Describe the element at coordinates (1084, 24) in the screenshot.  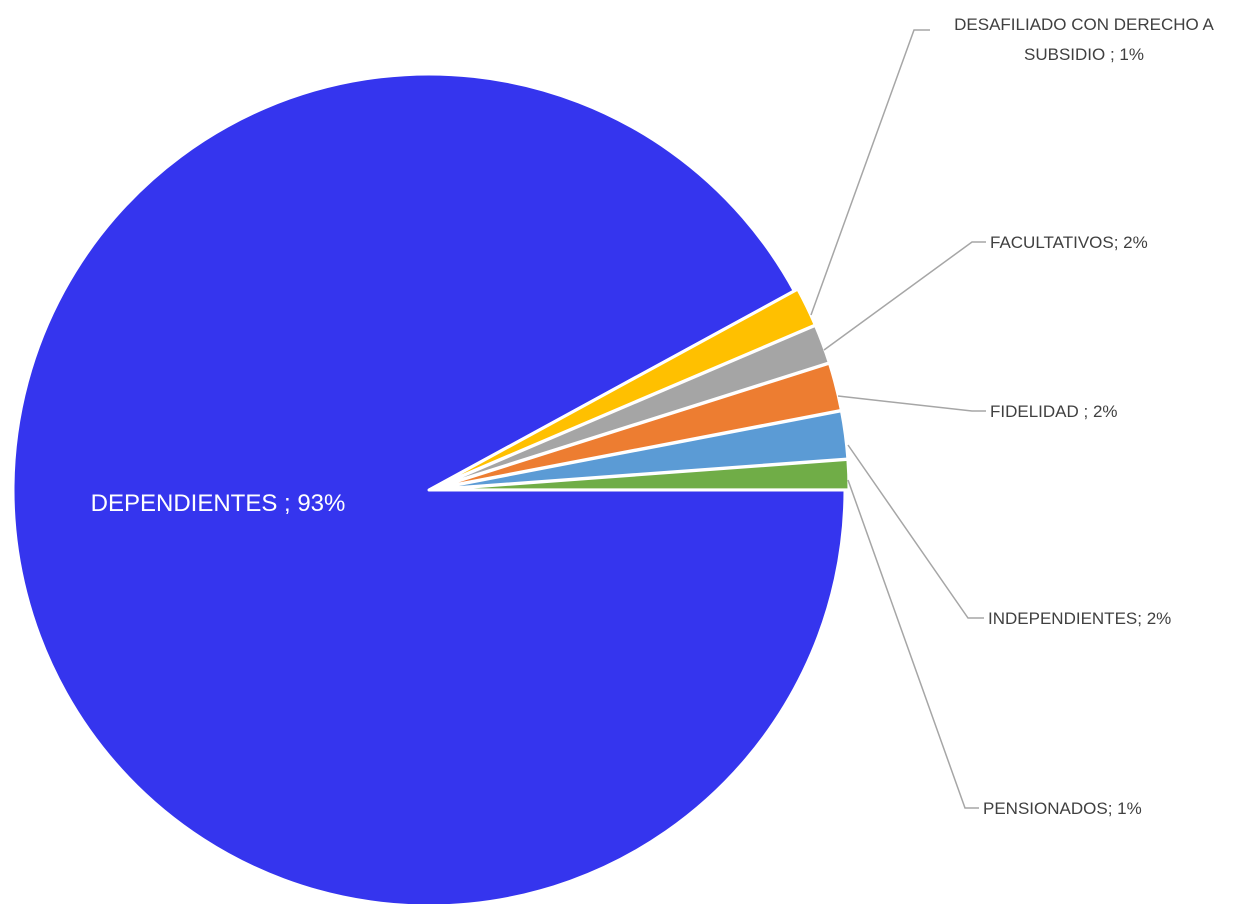
I see `label-desafiliado-line1: DESAFILIADO CON DERECHO A` at that location.